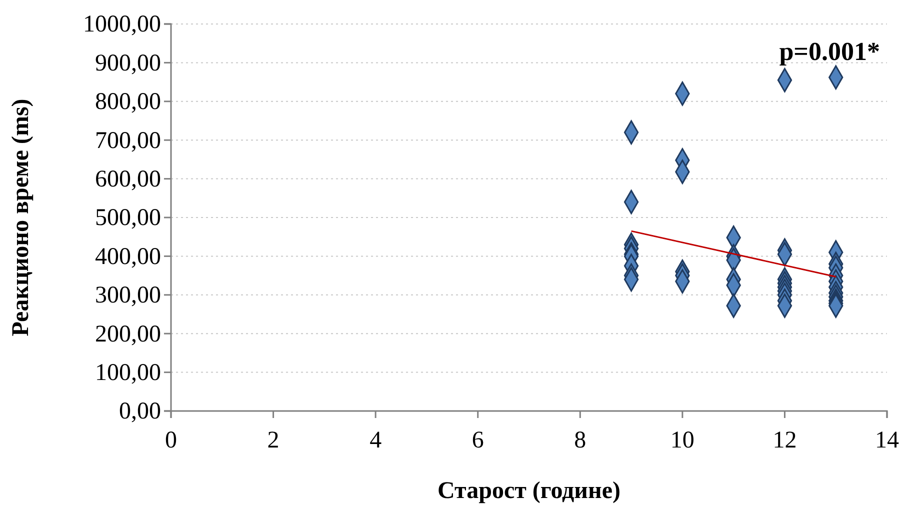 This screenshot has width=909, height=505. Describe the element at coordinates (128, 63) in the screenshot. I see `y-tick-label: 900,00` at that location.